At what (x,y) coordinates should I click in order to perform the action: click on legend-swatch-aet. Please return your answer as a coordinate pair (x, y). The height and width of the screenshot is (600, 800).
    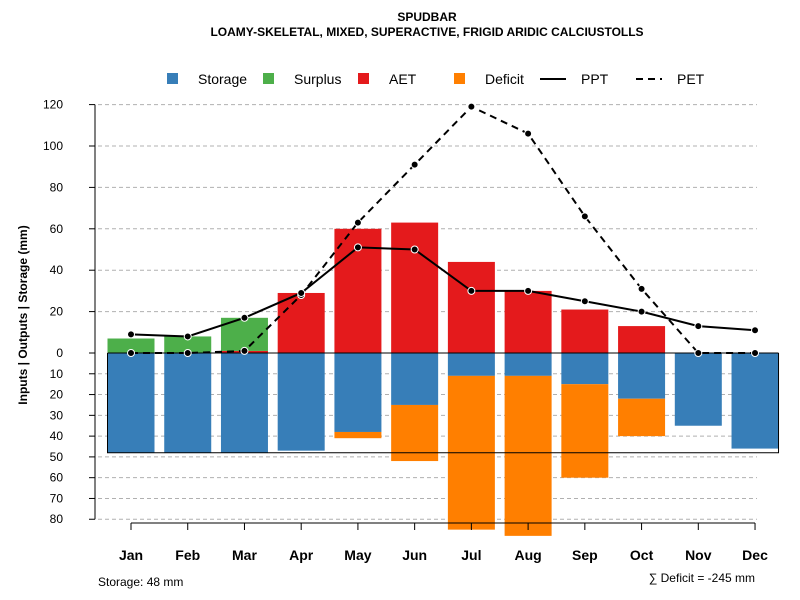
    Looking at the image, I should click on (363, 78).